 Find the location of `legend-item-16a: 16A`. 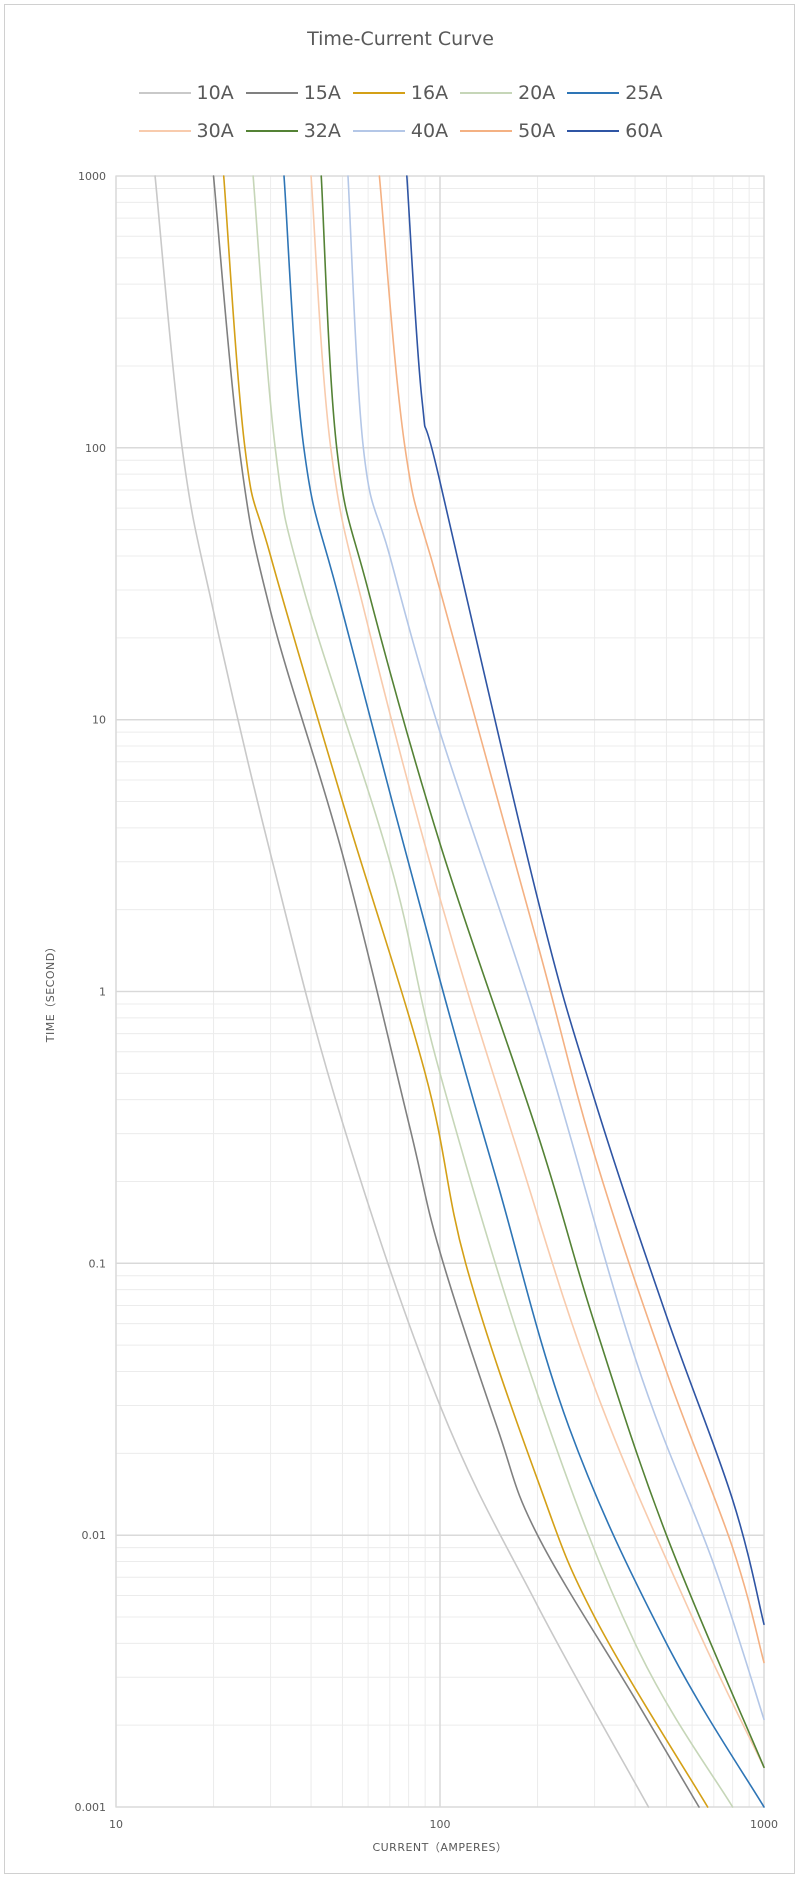

legend-item-16a: 16A is located at coordinates (400, 93).